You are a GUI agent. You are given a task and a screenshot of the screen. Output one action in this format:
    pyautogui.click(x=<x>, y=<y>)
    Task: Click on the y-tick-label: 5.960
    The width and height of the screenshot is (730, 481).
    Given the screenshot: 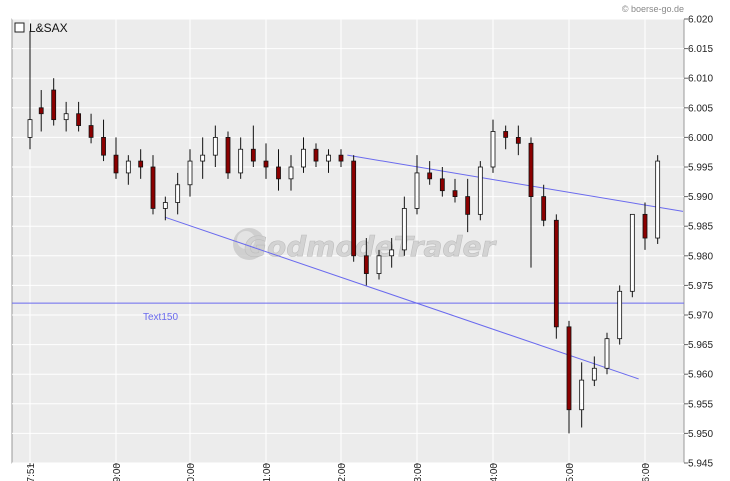 What is the action you would take?
    pyautogui.click(x=700, y=375)
    